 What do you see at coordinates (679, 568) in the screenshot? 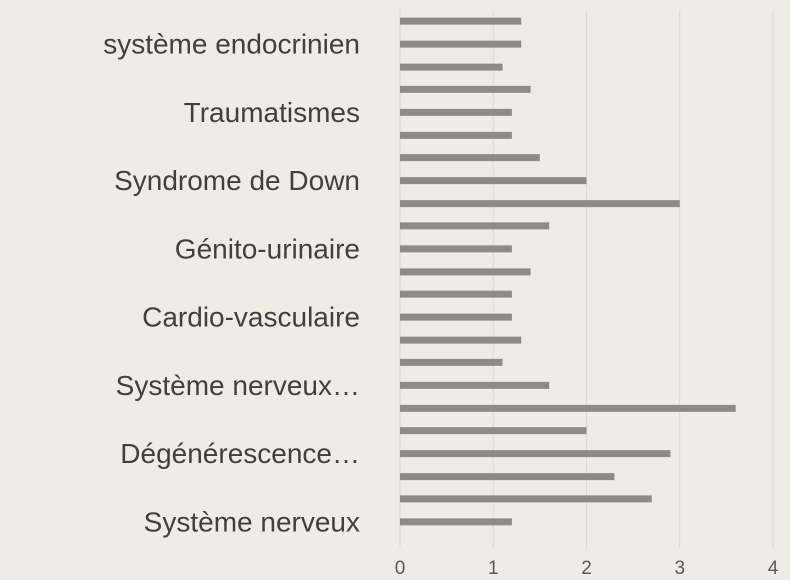
I see `x-tick-label: 3` at bounding box center [679, 568].